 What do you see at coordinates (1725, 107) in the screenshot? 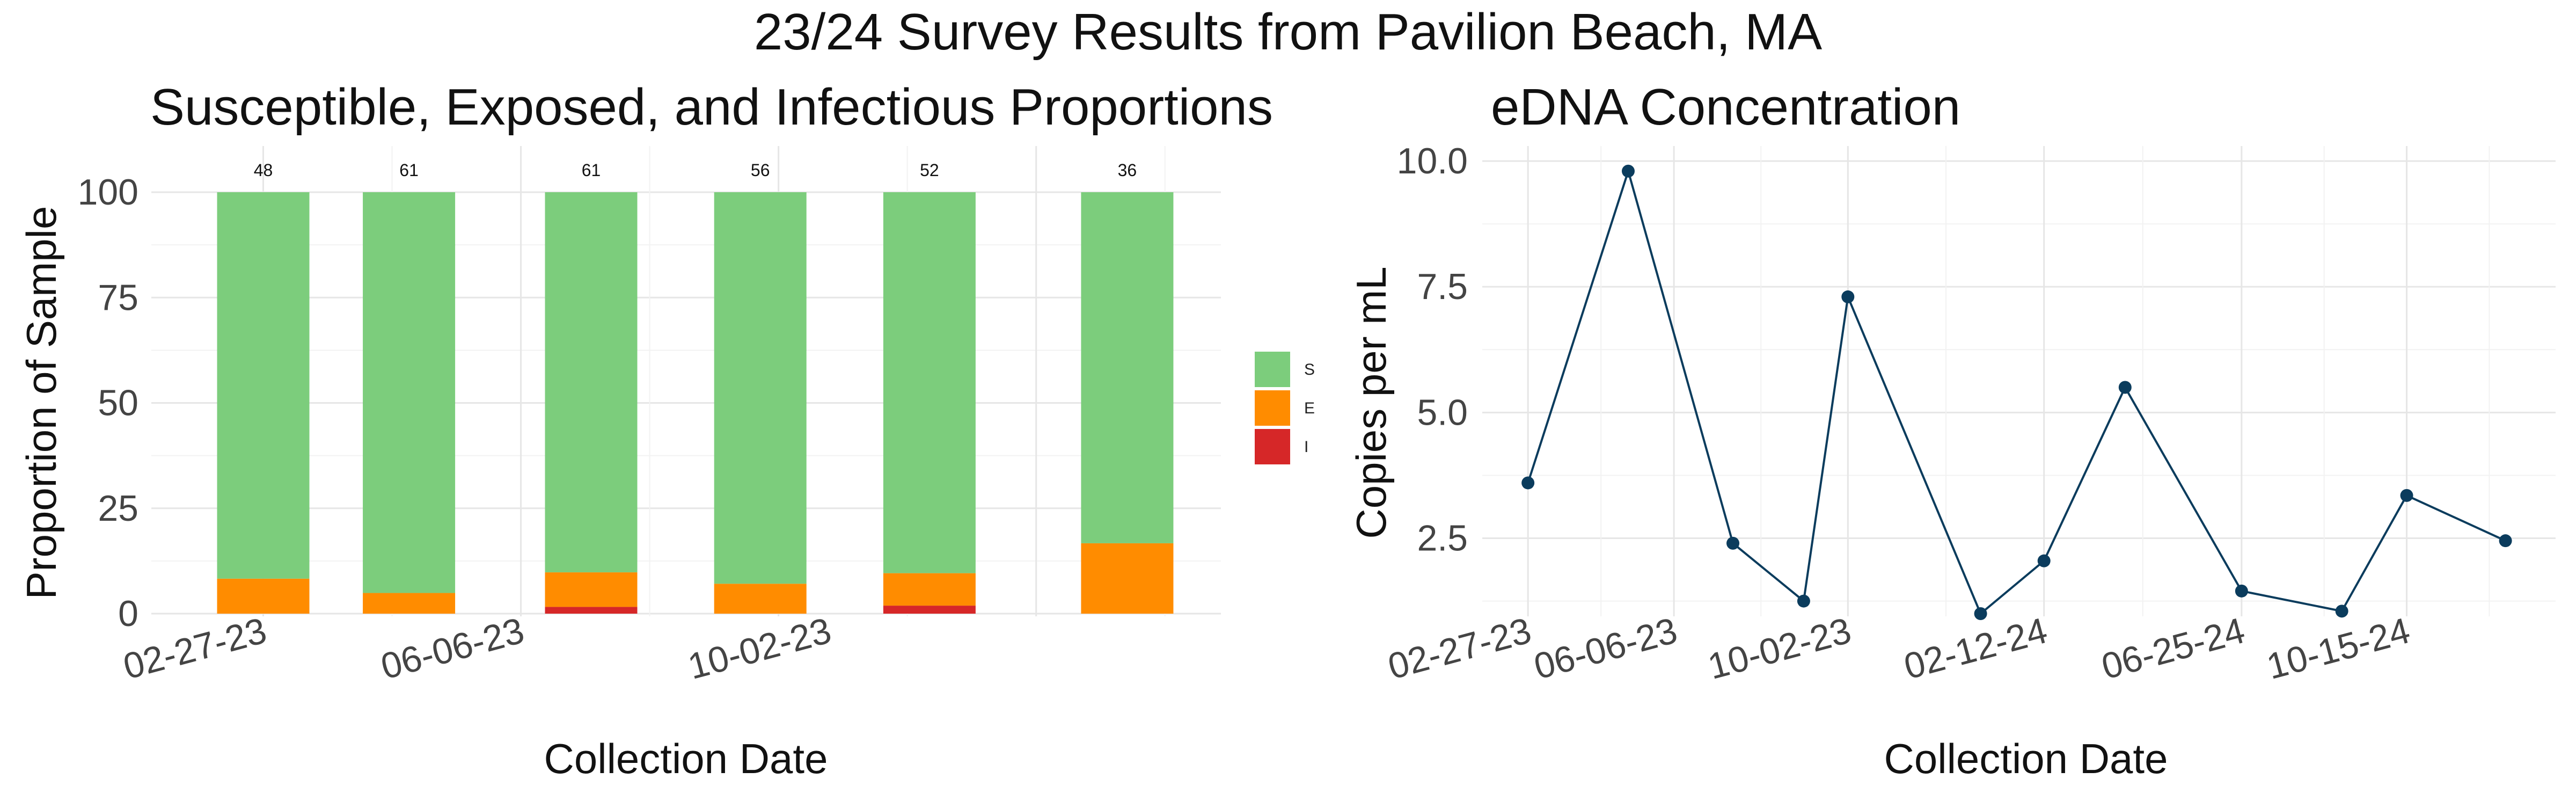
I see `right-panel-title: eDNA Concentration` at bounding box center [1725, 107].